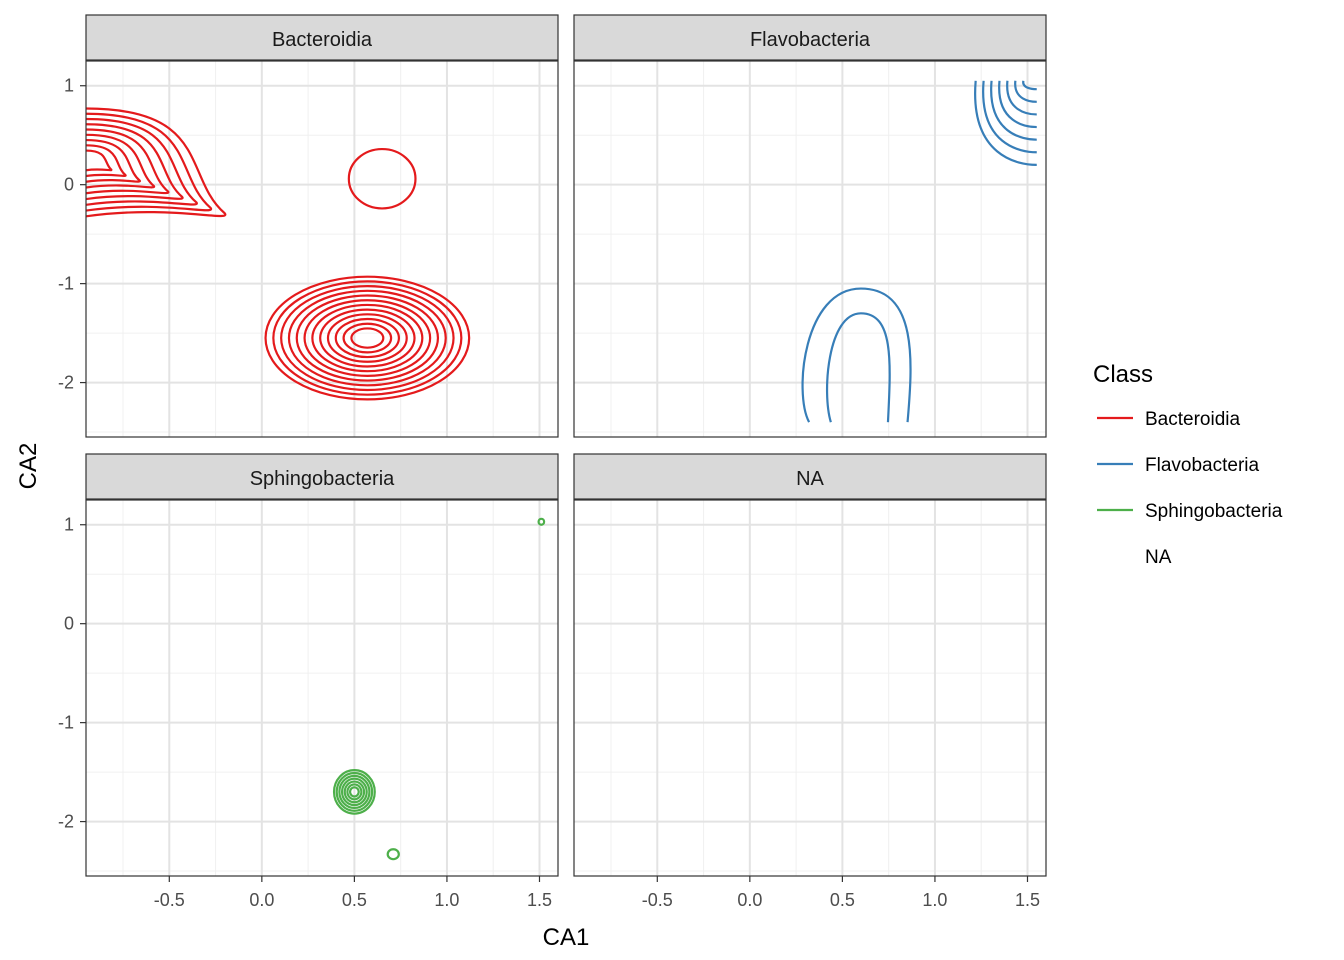 The width and height of the screenshot is (1344, 960). Describe the element at coordinates (1214, 511) in the screenshot. I see `legend-label: Sphingobacteria` at that location.